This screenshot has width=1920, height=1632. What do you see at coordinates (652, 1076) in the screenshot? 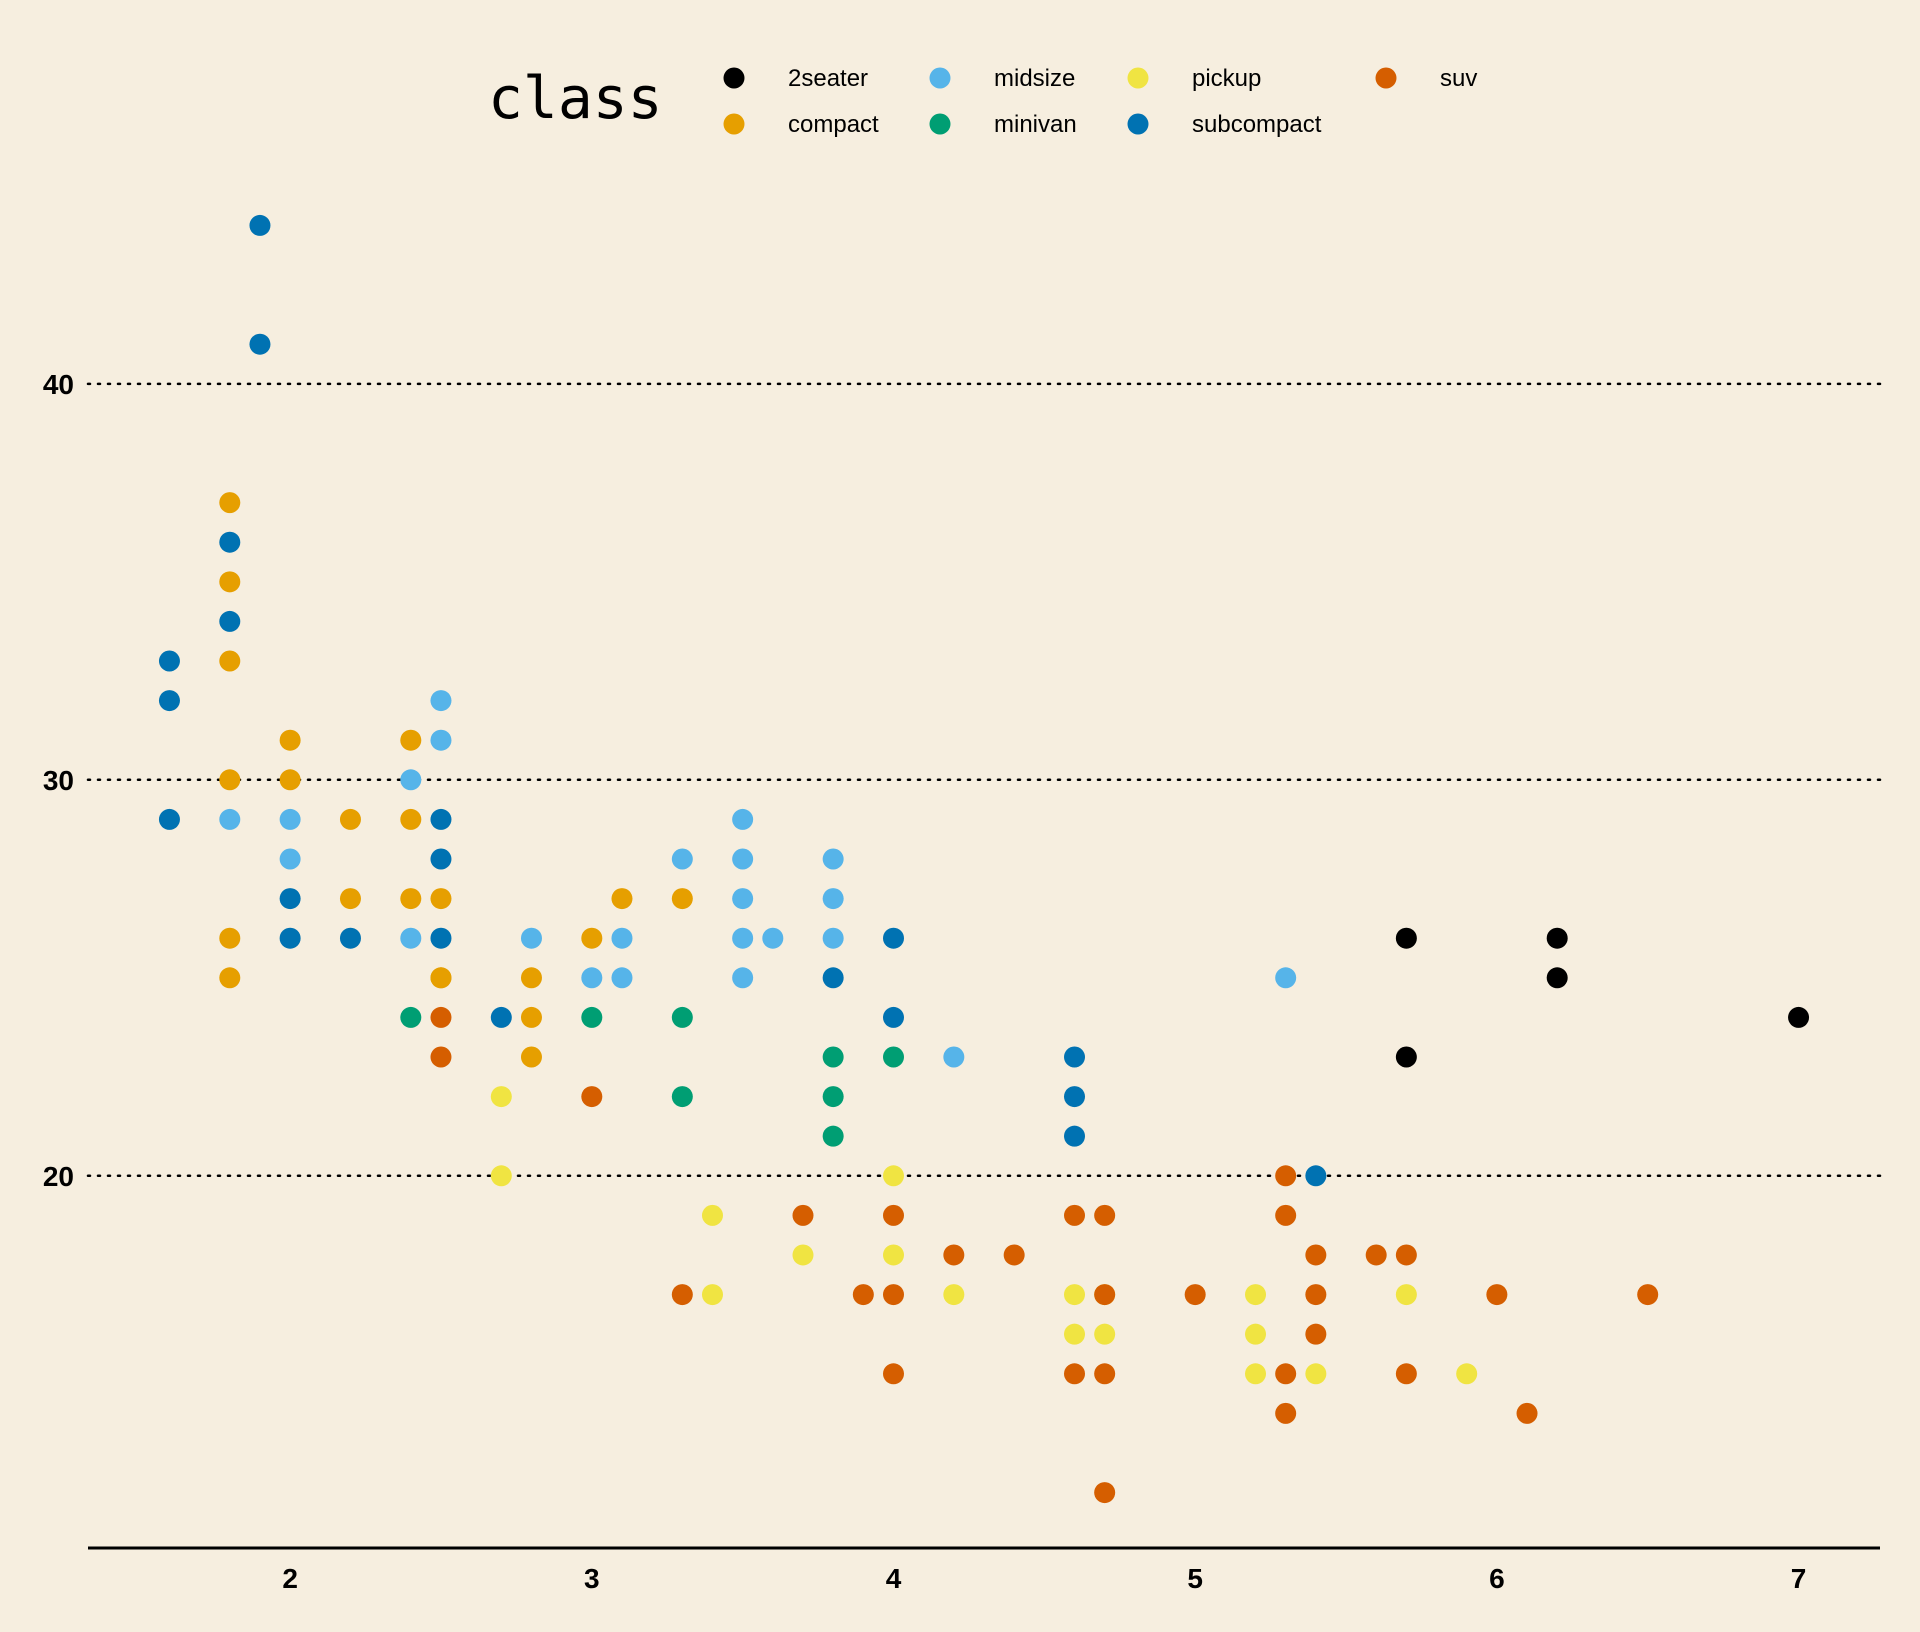
I see `series-minivan` at bounding box center [652, 1076].